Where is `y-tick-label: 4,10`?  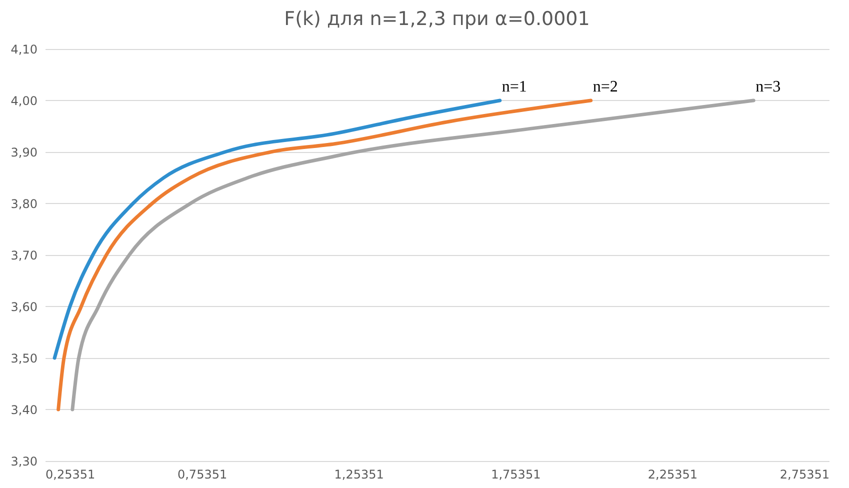 y-tick-label: 4,10 is located at coordinates (24, 49).